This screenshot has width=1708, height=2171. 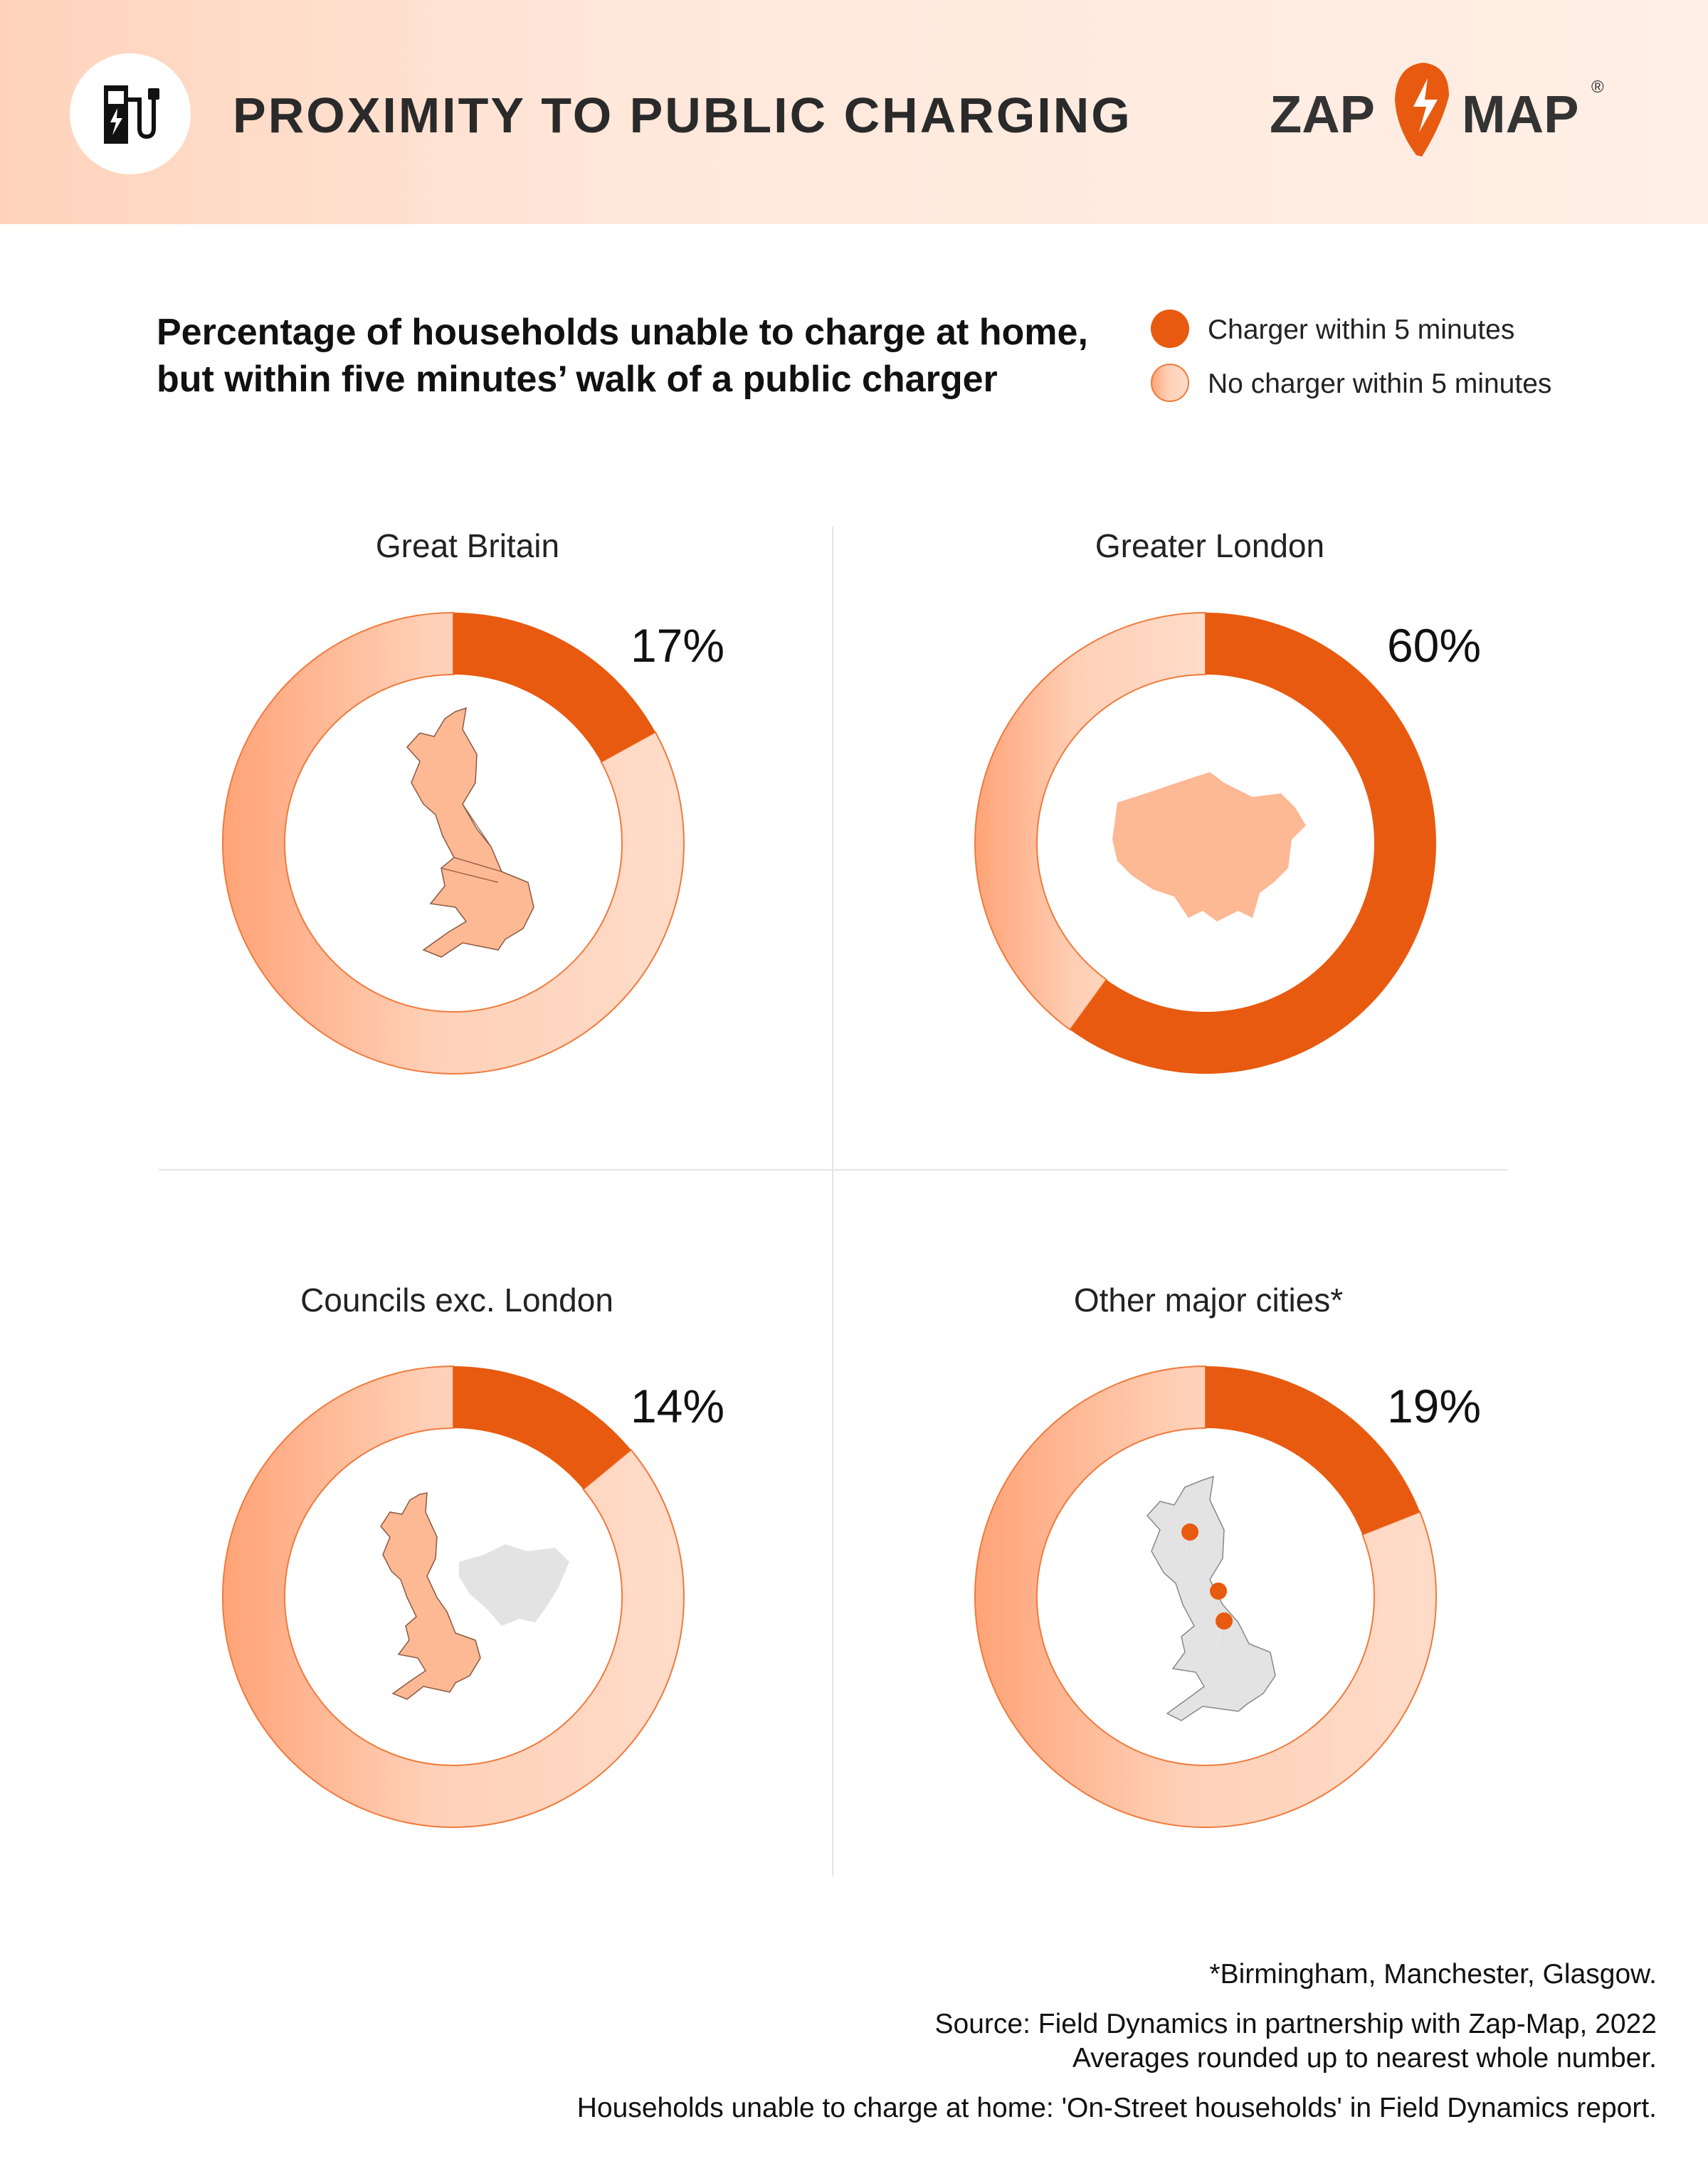 What do you see at coordinates (467, 546) in the screenshot?
I see `chart-title-great-britain: Great Britain` at bounding box center [467, 546].